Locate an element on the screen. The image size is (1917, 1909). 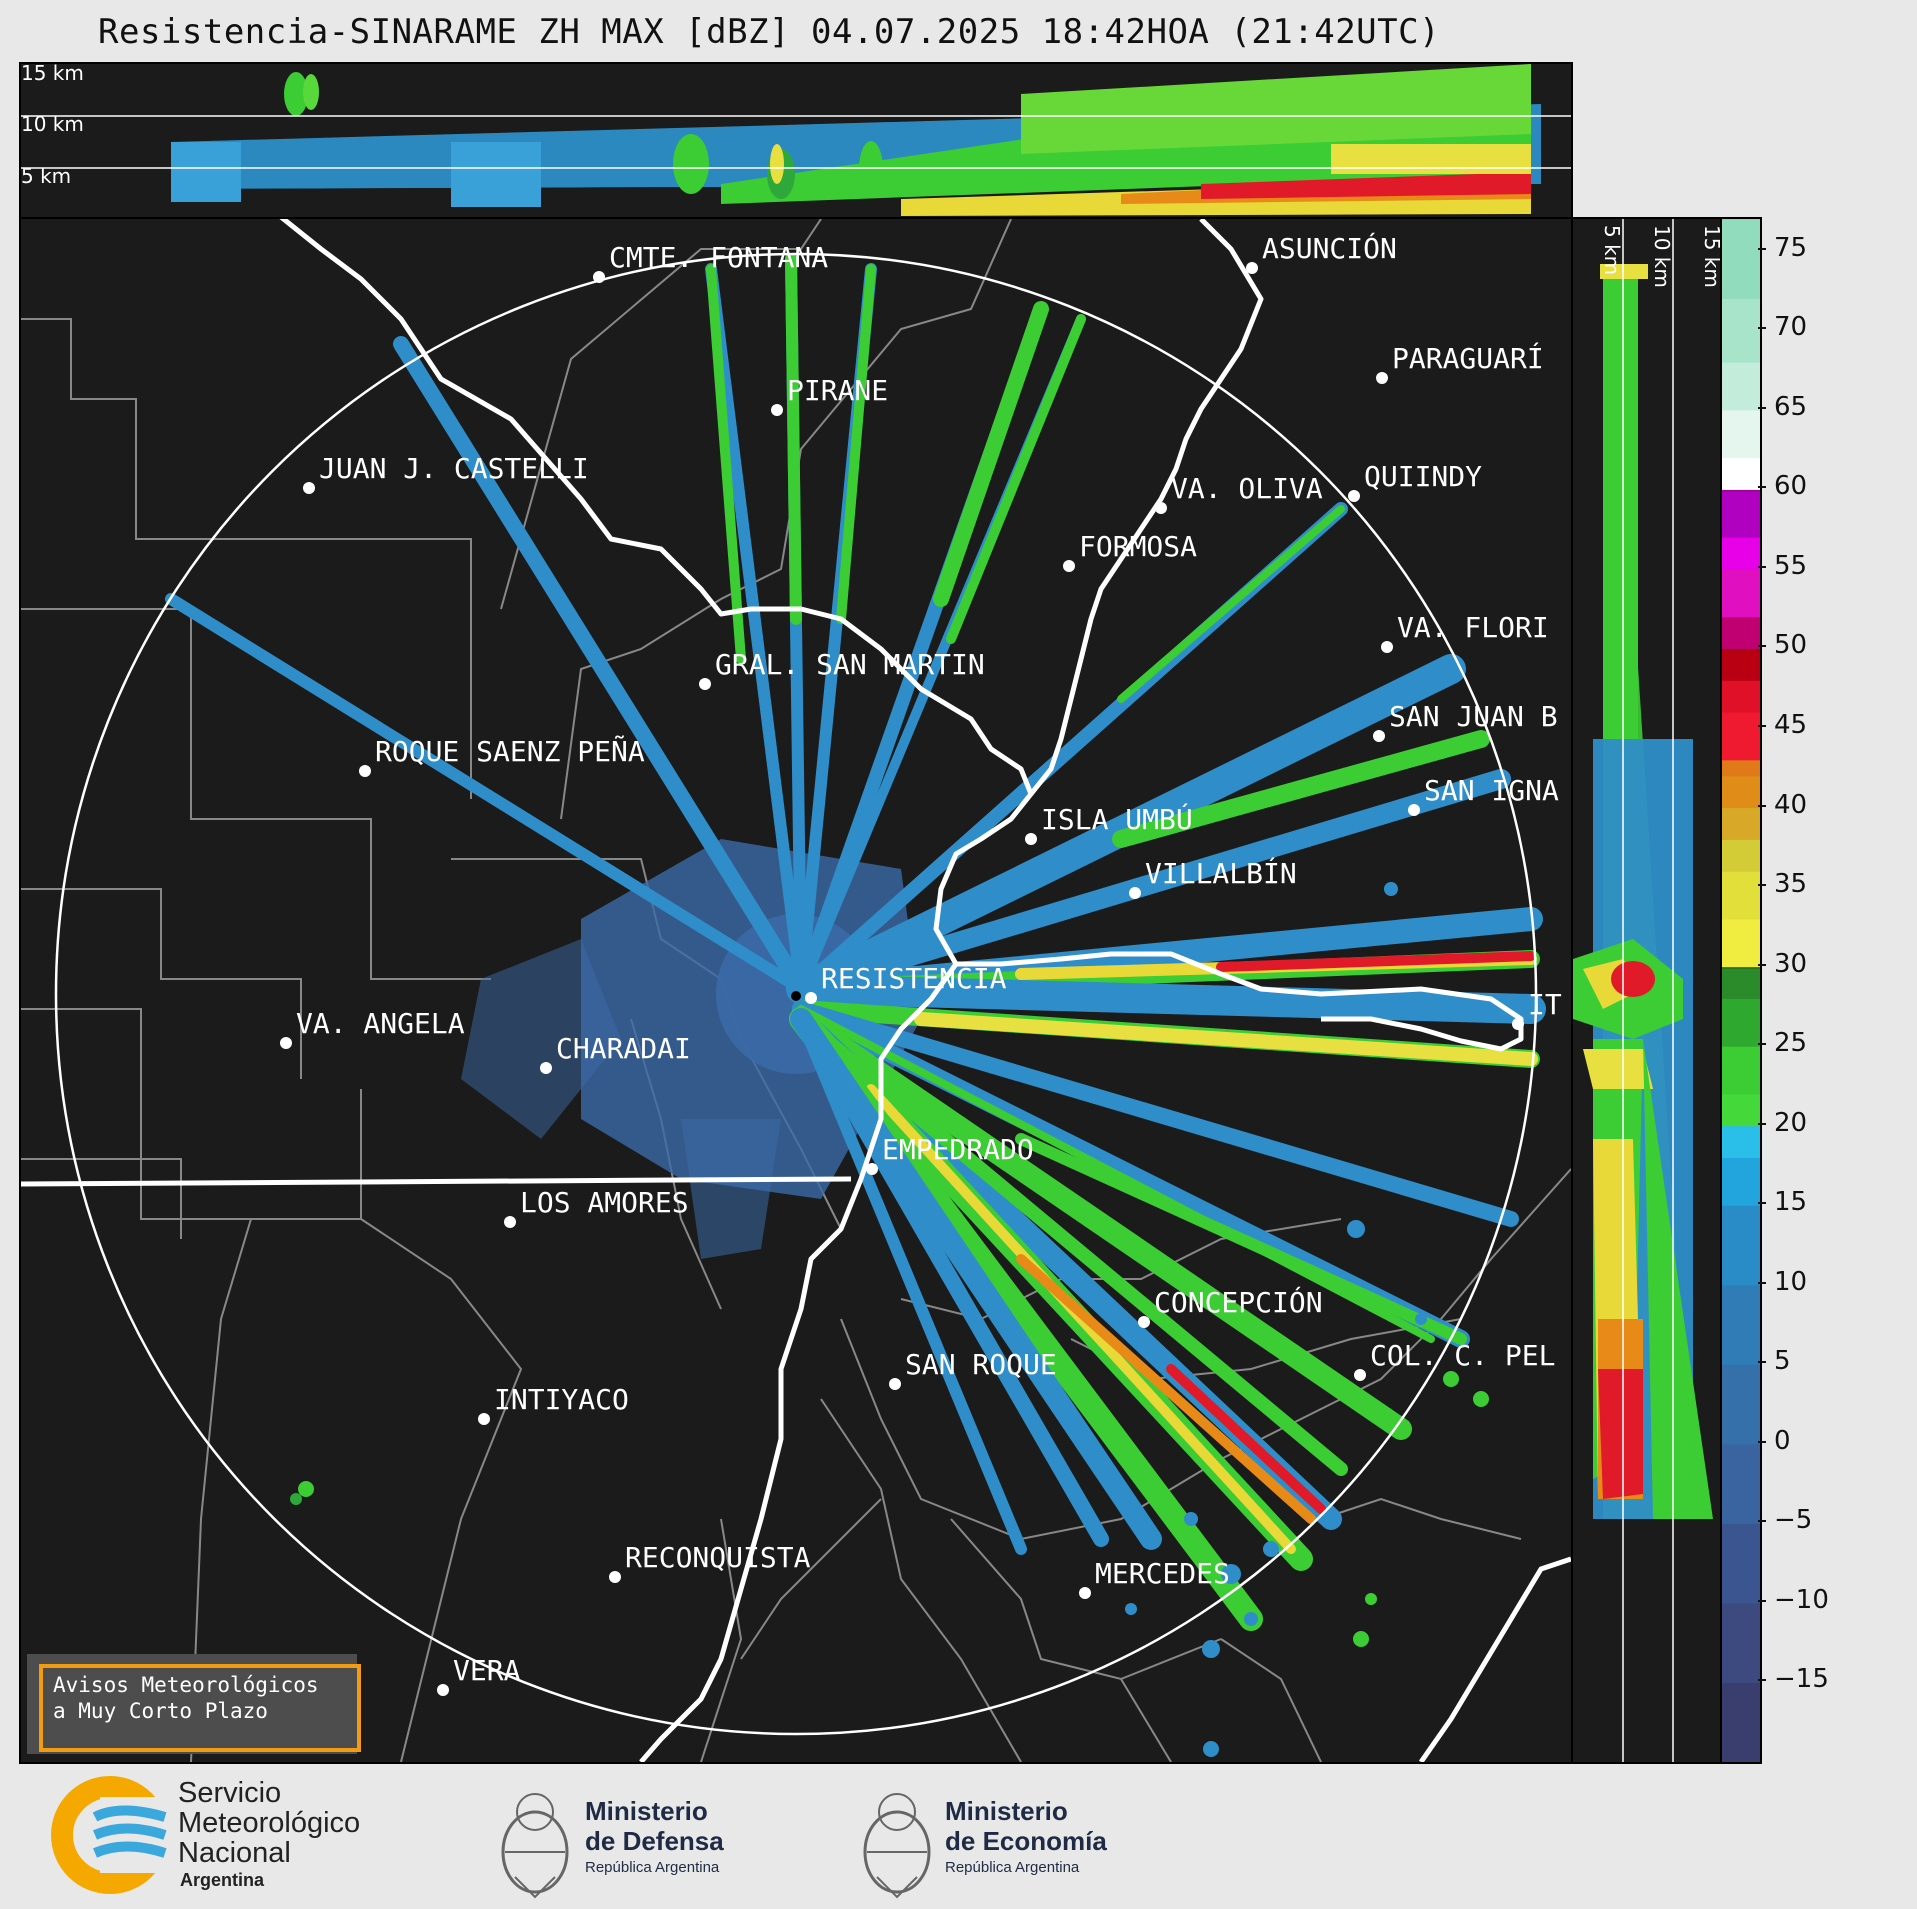
city-label: JUAN J. CASTELLI is located at coordinates (454, 468).